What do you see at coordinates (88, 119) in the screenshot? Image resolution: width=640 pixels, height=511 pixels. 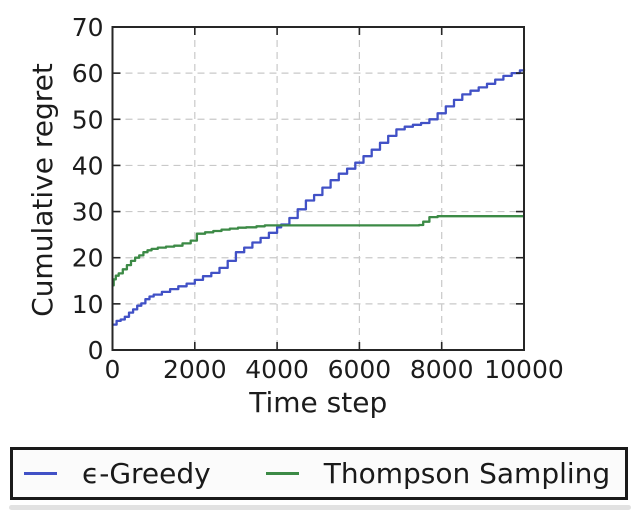 I see `y-tick-label: 50` at bounding box center [88, 119].